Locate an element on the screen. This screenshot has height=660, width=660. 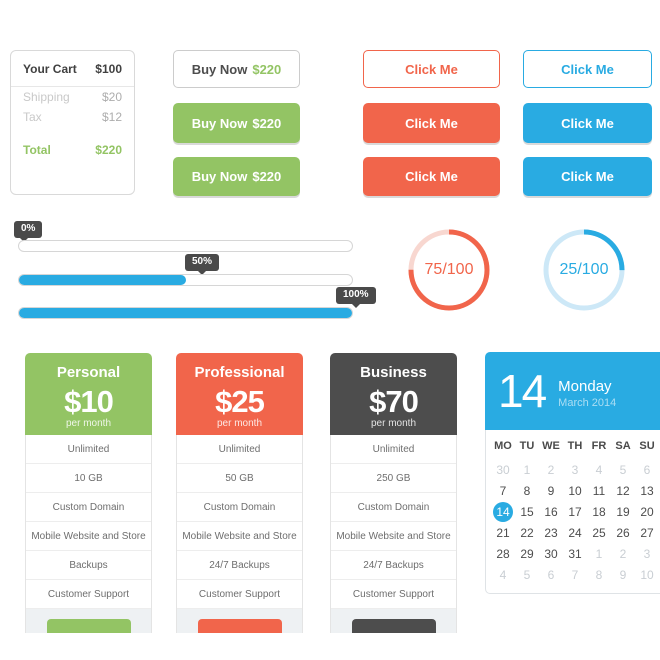
calendar-day: 22 is located at coordinates (527, 532).